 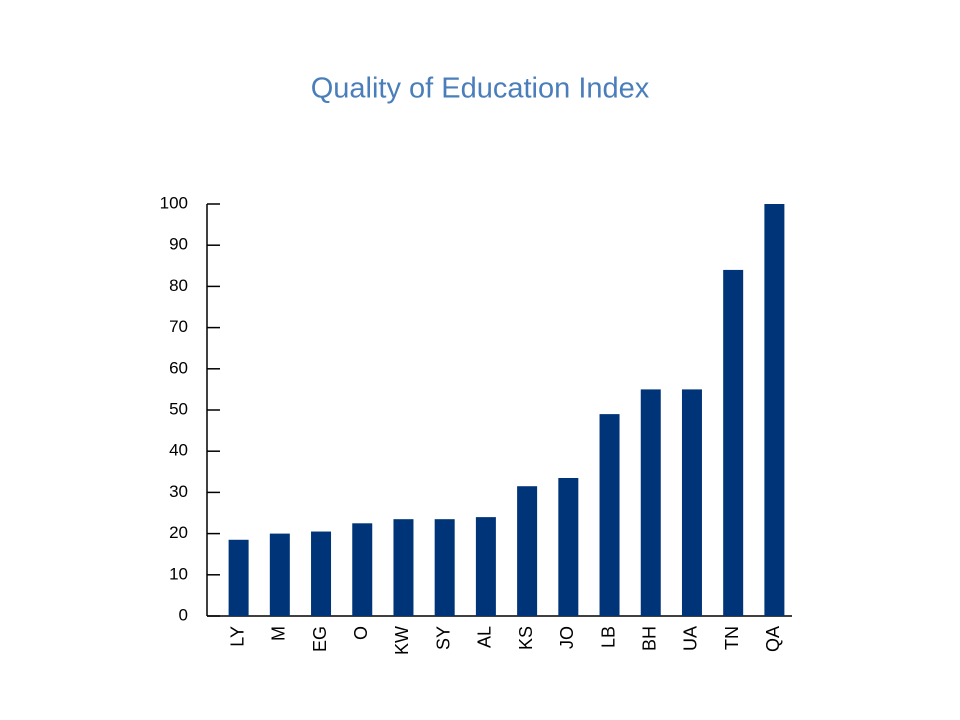 What do you see at coordinates (402, 640) in the screenshot?
I see `x-tick-label: KW` at bounding box center [402, 640].